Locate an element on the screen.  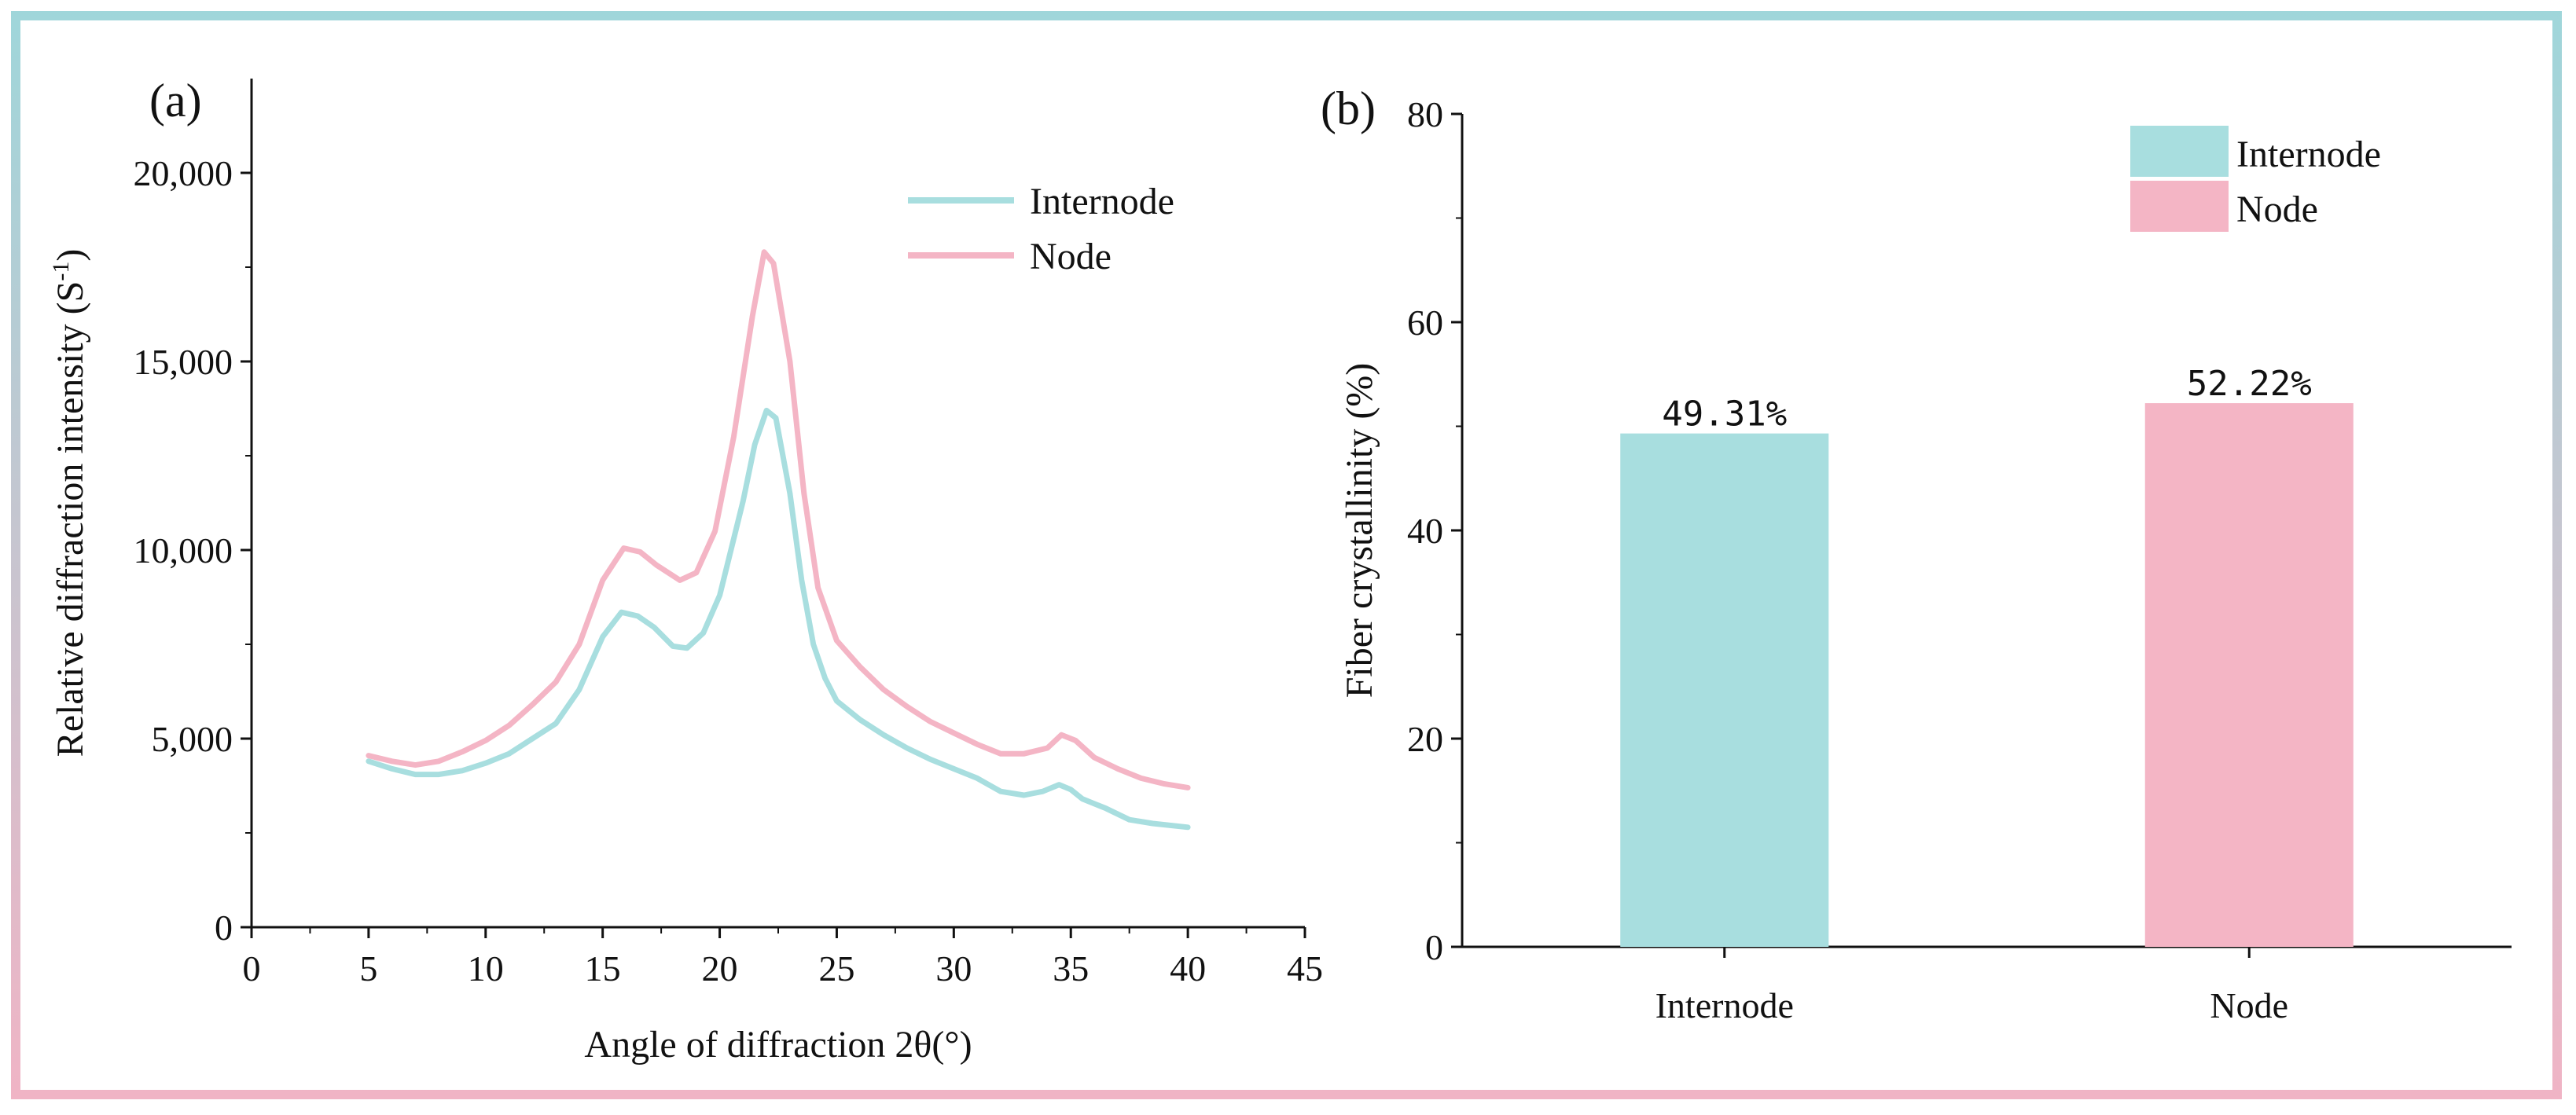
panel-b-y-tick-label: 0 is located at coordinates (1434, 947).